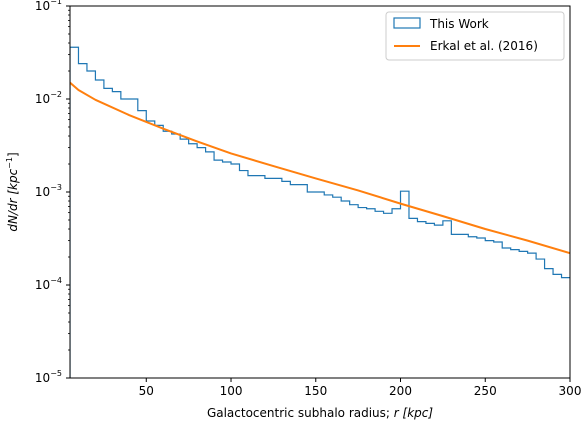 The width and height of the screenshot is (583, 427). Describe the element at coordinates (48, 98) in the screenshot. I see `y-tick-label: 10⁻²` at that location.